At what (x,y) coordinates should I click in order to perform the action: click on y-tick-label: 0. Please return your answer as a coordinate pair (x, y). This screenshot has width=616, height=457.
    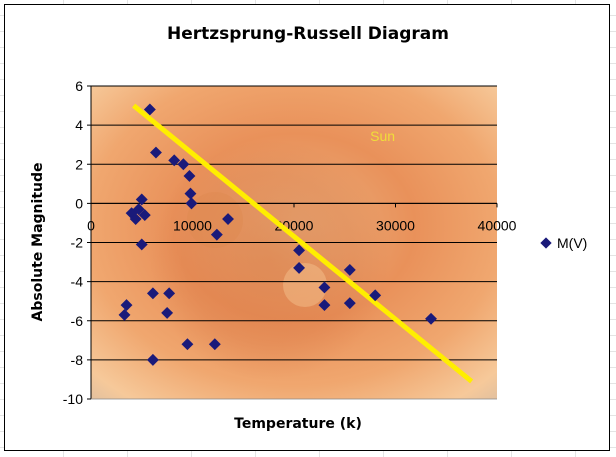
    Looking at the image, I should click on (79, 203).